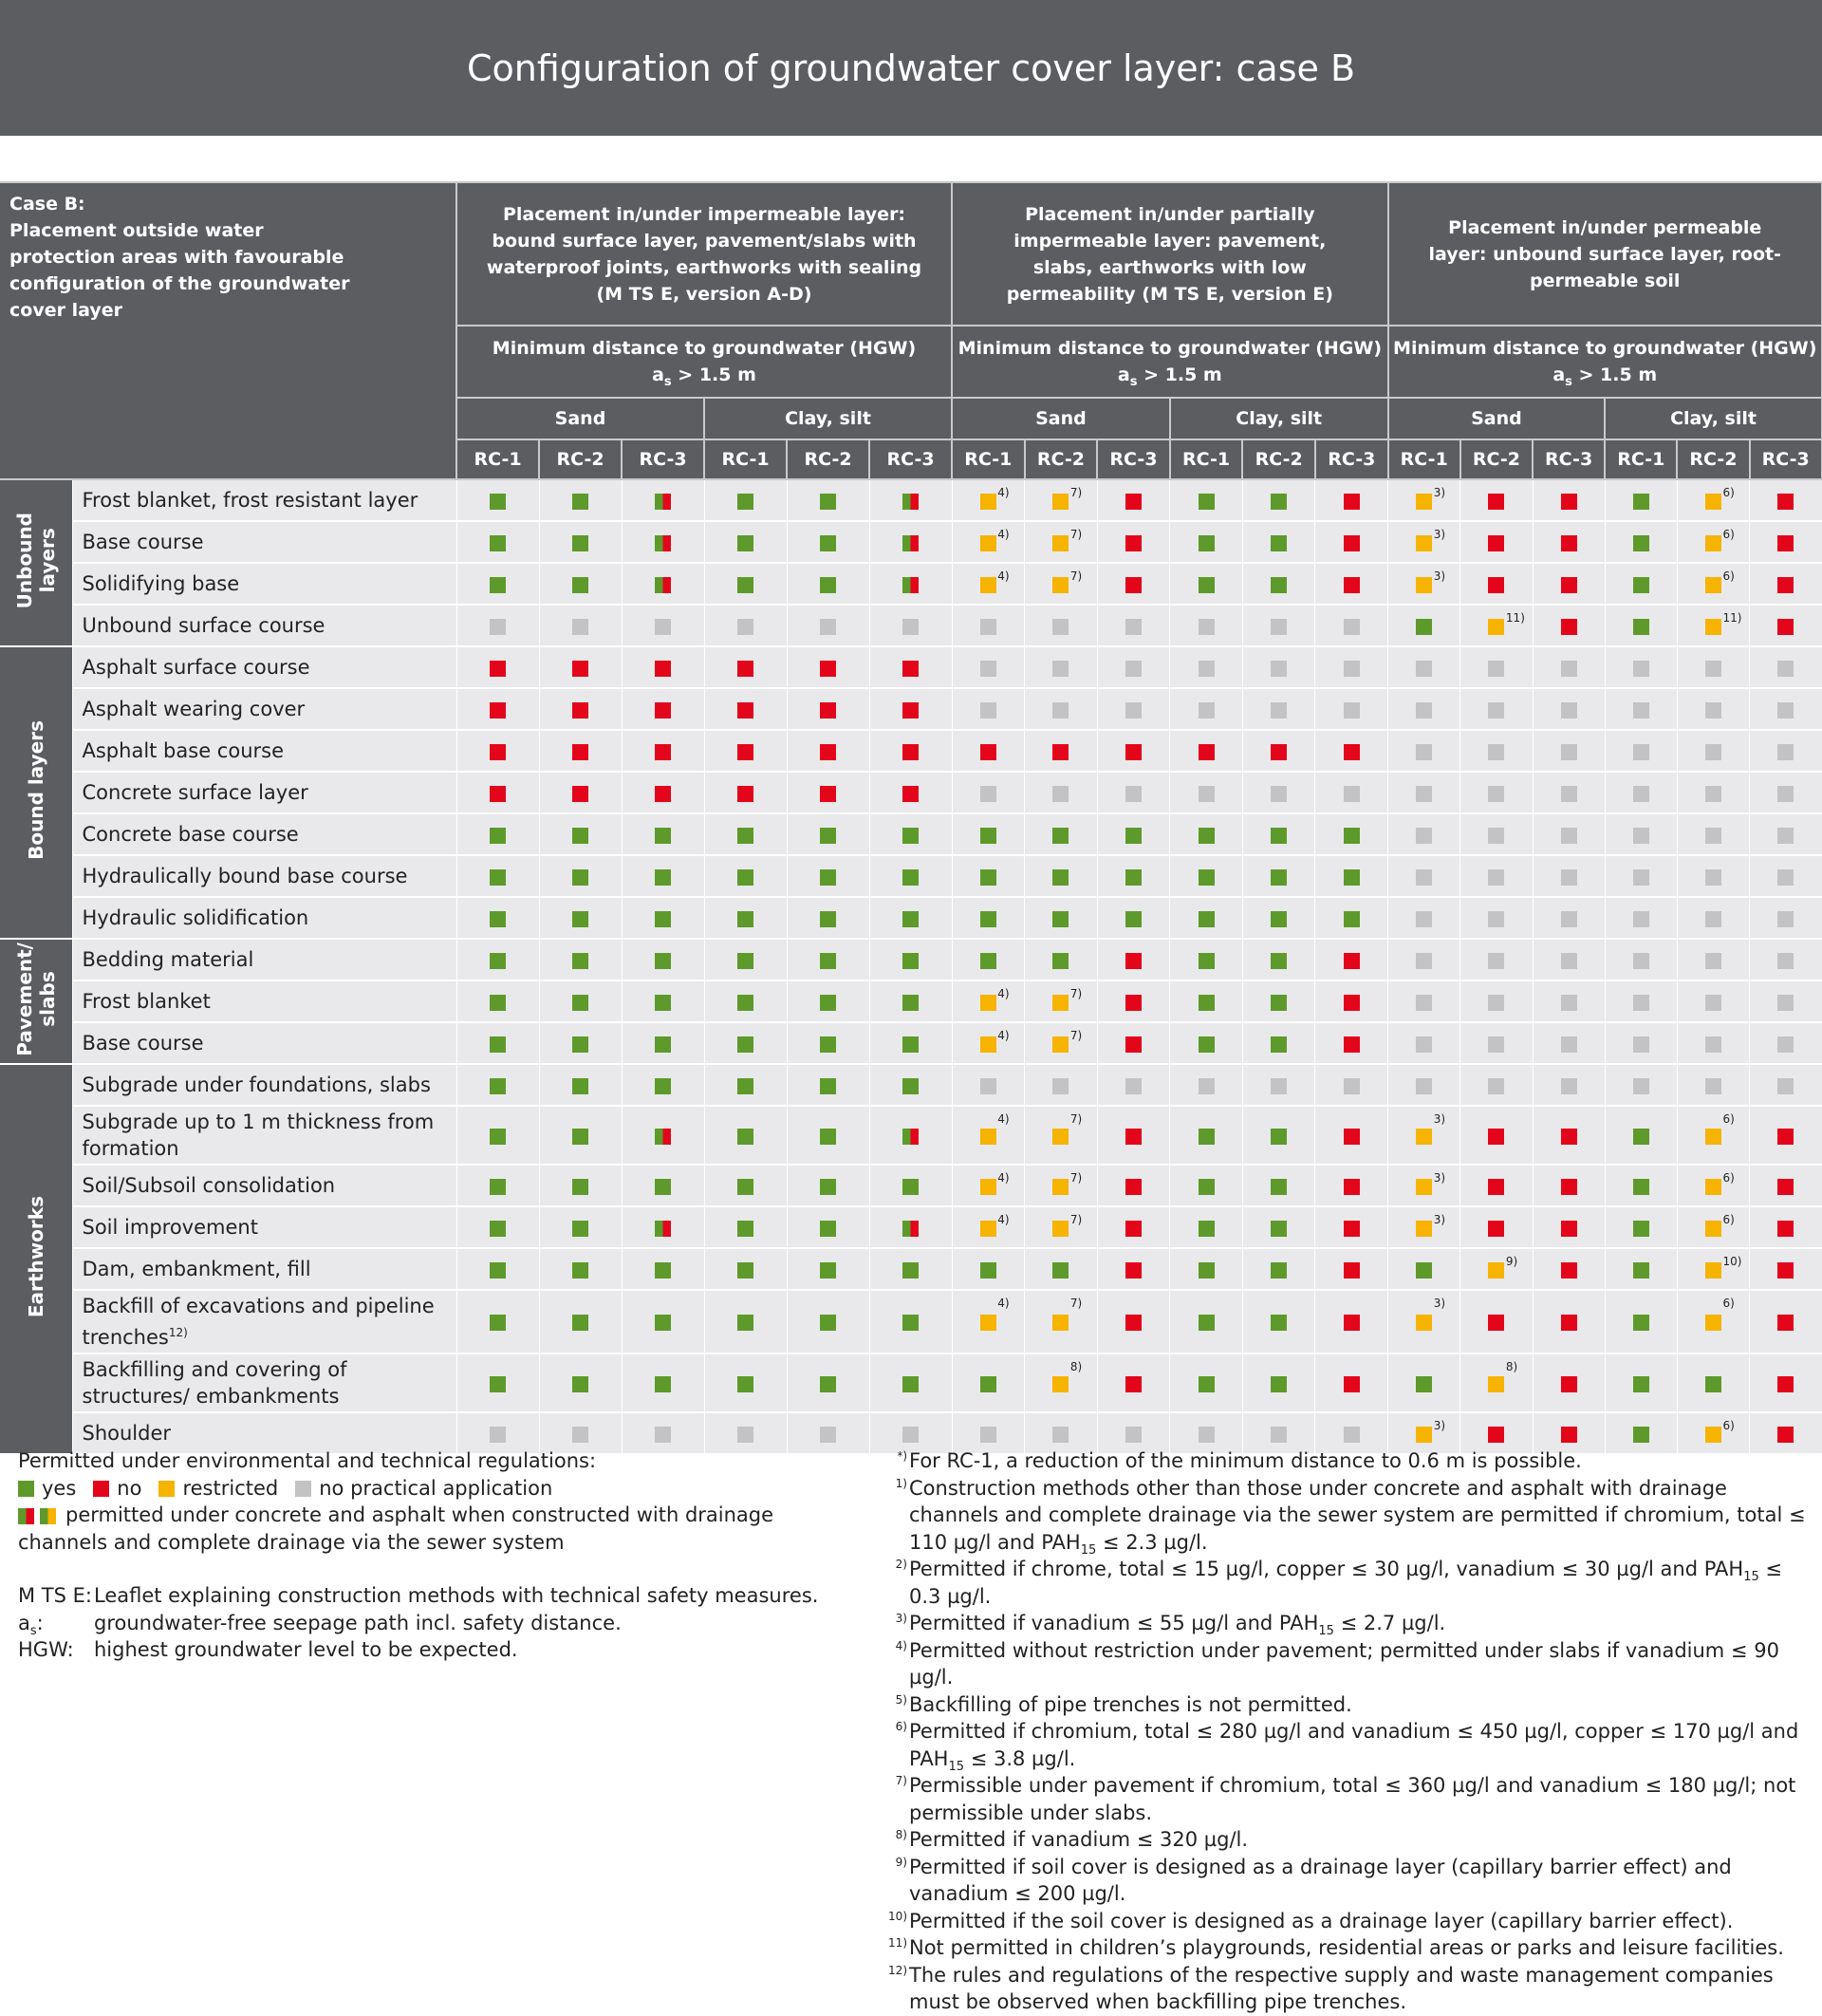 This screenshot has width=1822, height=2016. I want to click on status-cell: 3), so click(1423, 1227).